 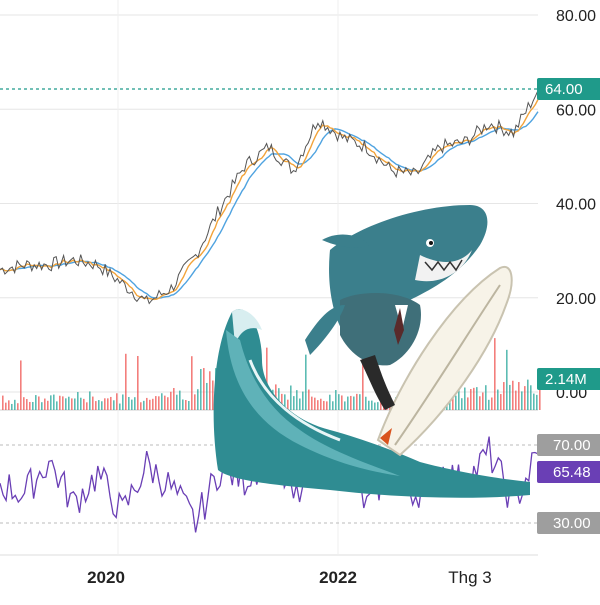 What do you see at coordinates (576, 110) in the screenshot?
I see `y-tick-label: 60.00` at bounding box center [576, 110].